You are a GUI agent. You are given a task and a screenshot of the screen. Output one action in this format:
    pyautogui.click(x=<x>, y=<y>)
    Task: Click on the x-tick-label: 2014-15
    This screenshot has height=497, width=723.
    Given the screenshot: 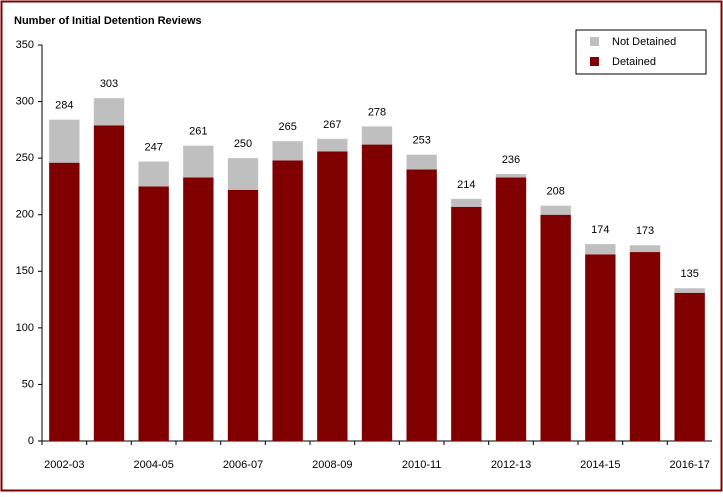 What is the action you would take?
    pyautogui.click(x=600, y=465)
    